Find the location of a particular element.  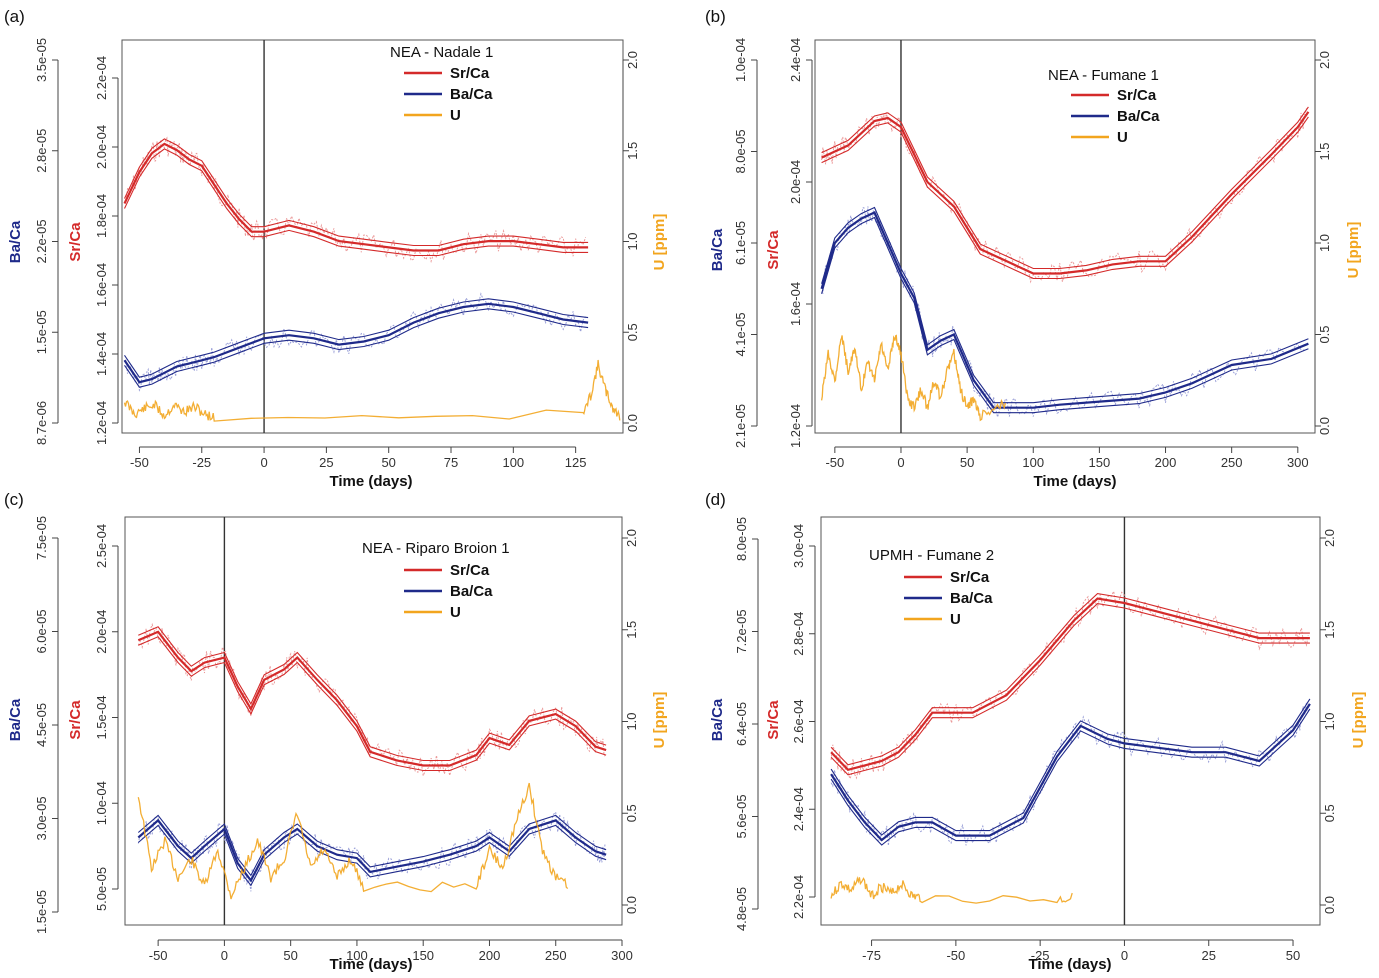

ba-axis-tick-label: 1.5e-05 is located at coordinates (41, 332).